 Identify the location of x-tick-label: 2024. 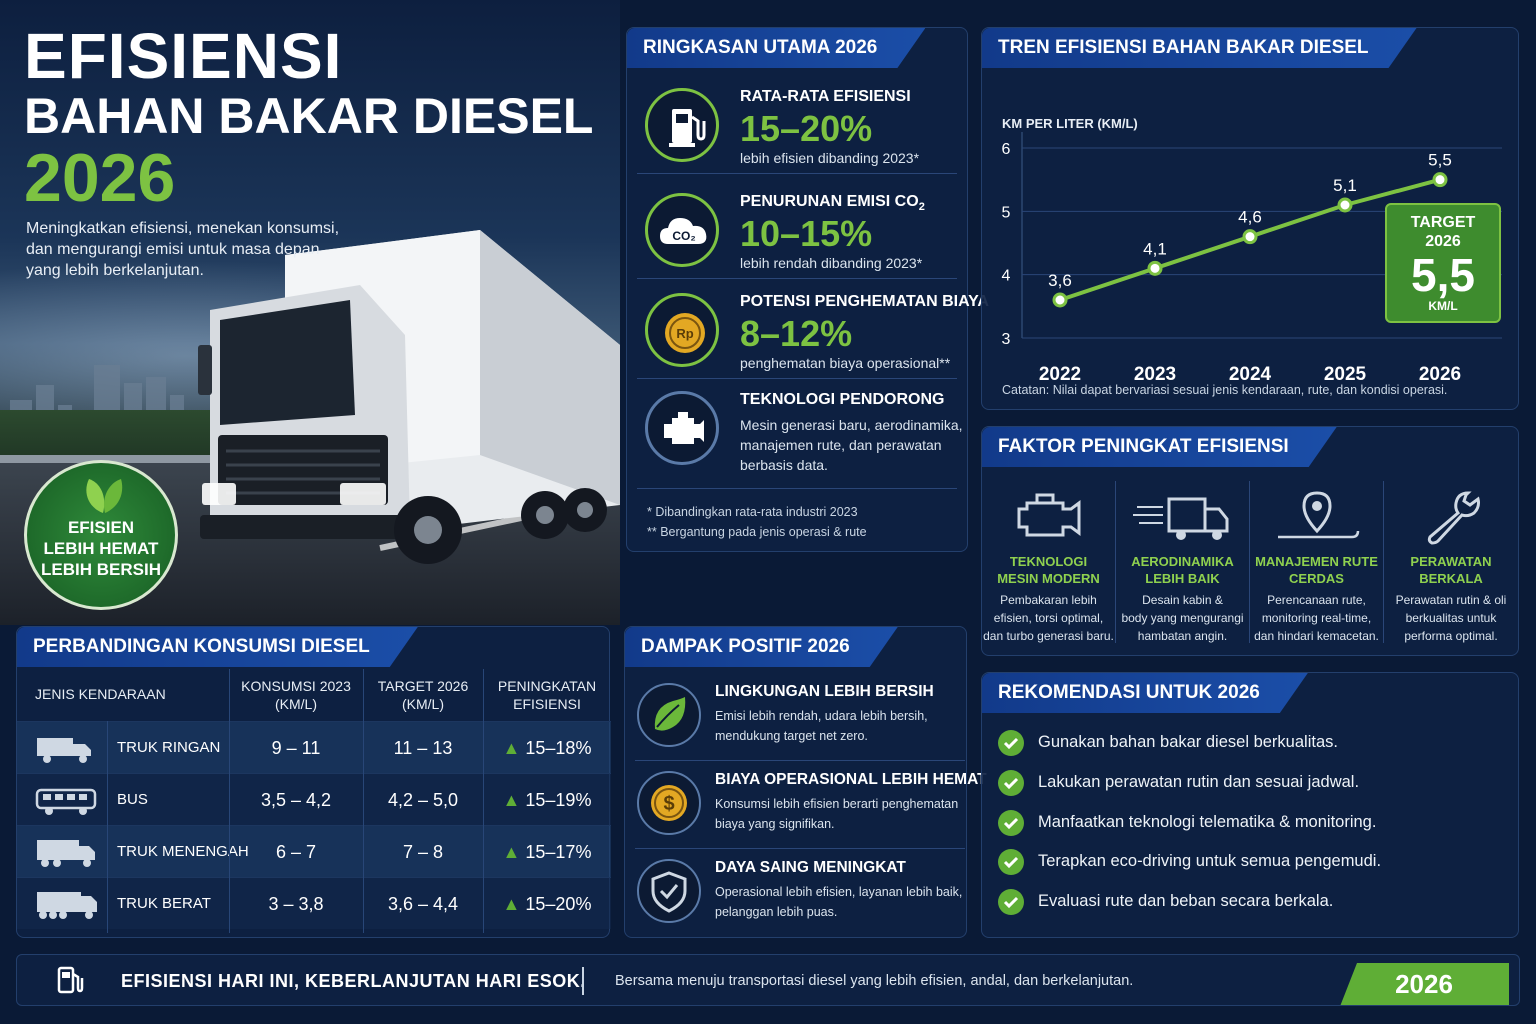
(1250, 374).